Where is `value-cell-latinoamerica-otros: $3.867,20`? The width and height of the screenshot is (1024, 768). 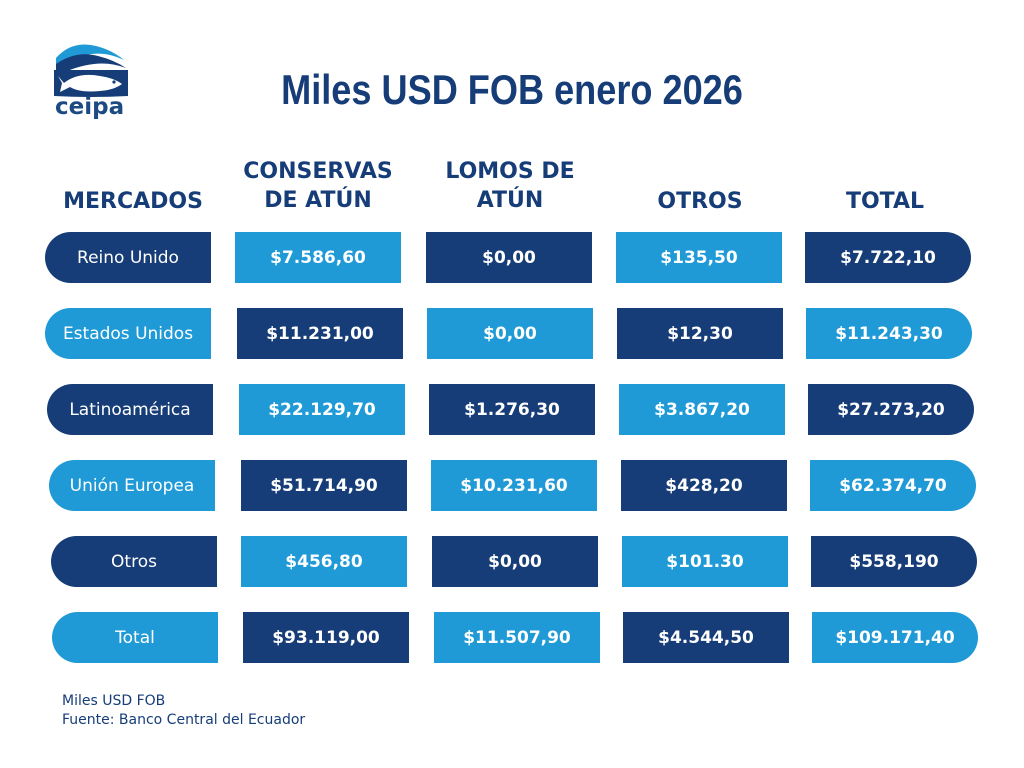 value-cell-latinoamerica-otros: $3.867,20 is located at coordinates (702, 409).